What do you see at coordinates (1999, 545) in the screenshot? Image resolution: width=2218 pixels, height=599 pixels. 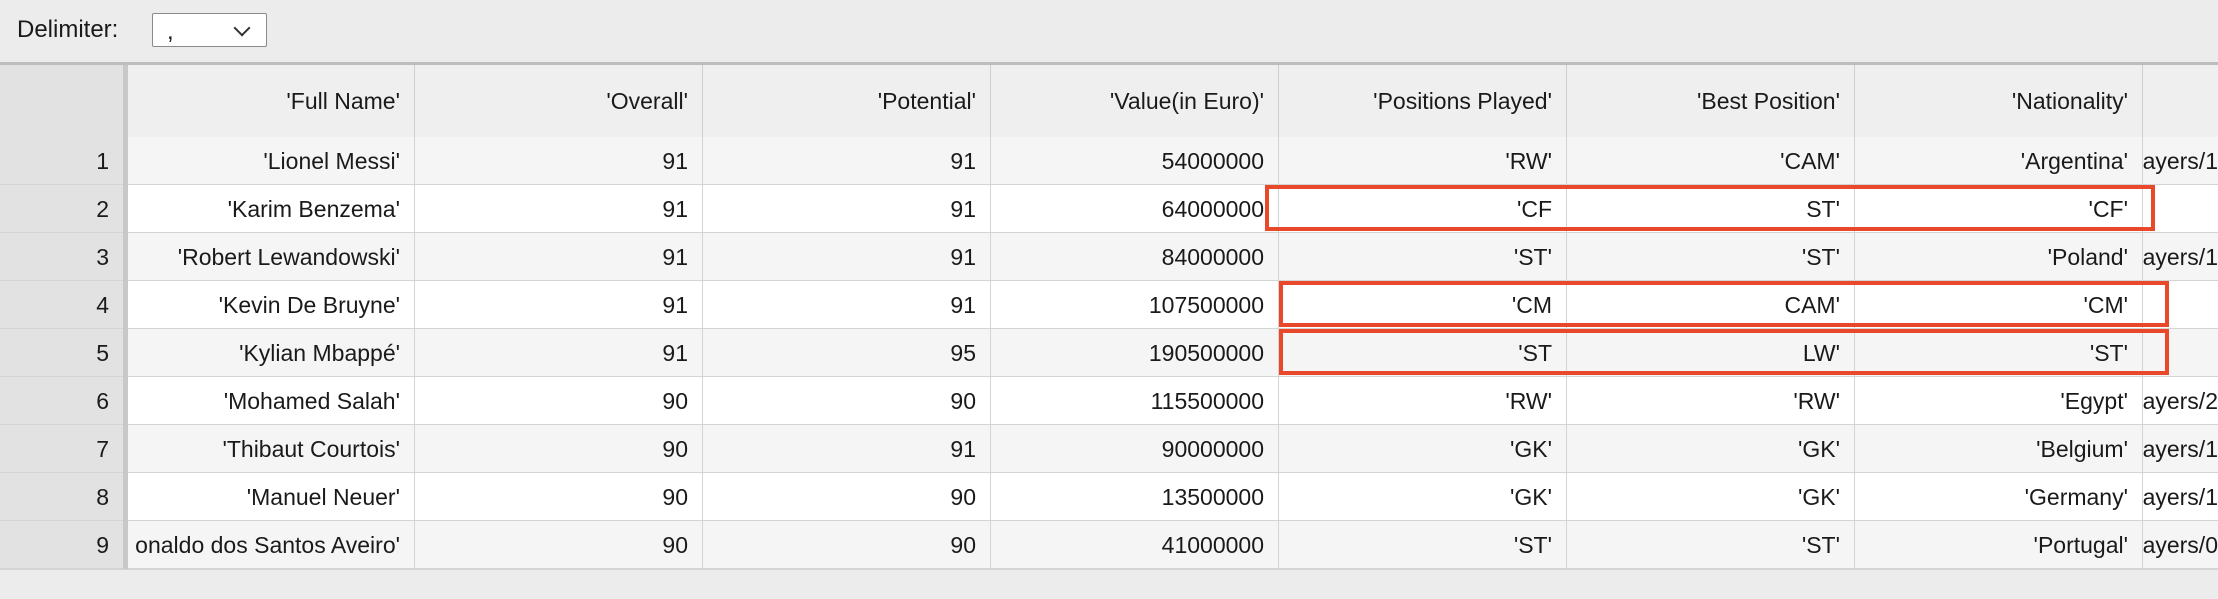 I see `cell-nationality: 'Portugal'` at bounding box center [1999, 545].